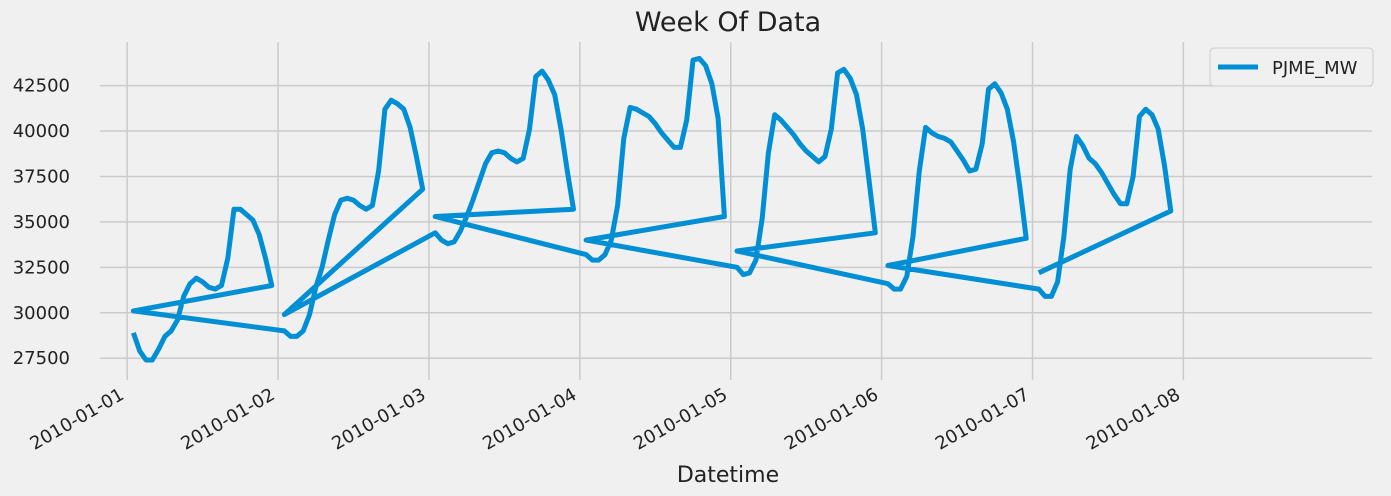 The width and height of the screenshot is (1391, 496). Describe the element at coordinates (982, 419) in the screenshot. I see `x-tick-label: 2010-01-07` at that location.